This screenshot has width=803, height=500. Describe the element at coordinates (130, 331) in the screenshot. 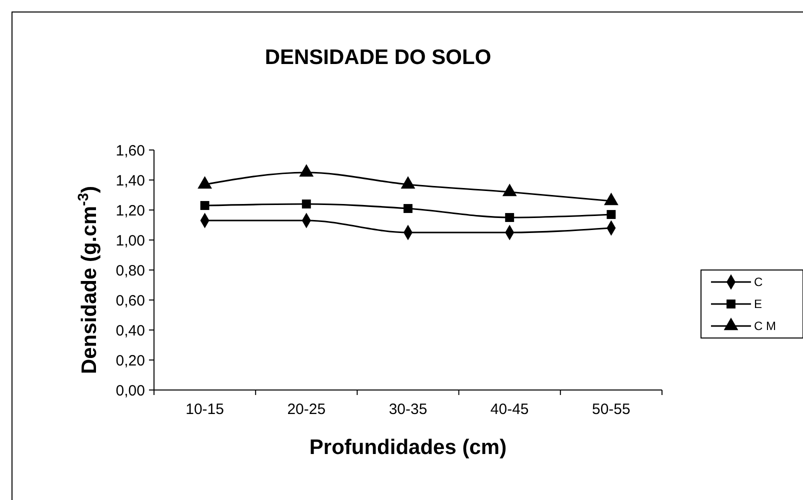

I see `y-tick-label: 0,40` at that location.